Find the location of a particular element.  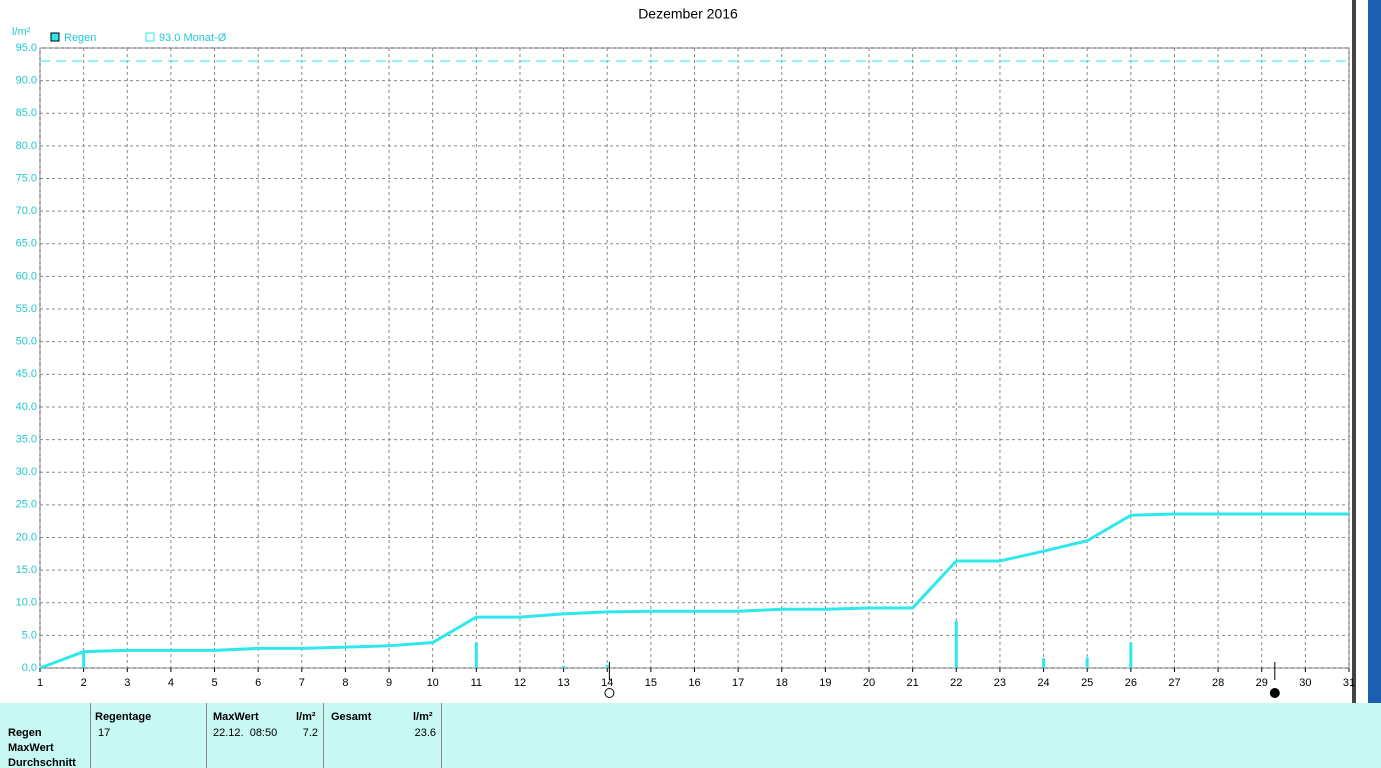

x-tick-label: 7 is located at coordinates (302, 683).